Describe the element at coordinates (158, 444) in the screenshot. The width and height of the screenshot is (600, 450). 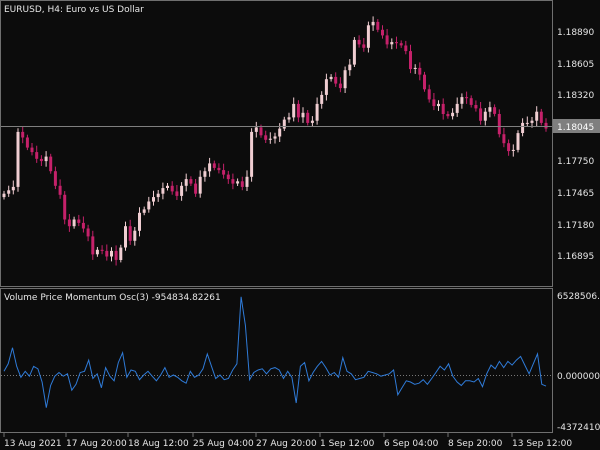
I see `time-tick: 18 Aug 12:00` at that location.